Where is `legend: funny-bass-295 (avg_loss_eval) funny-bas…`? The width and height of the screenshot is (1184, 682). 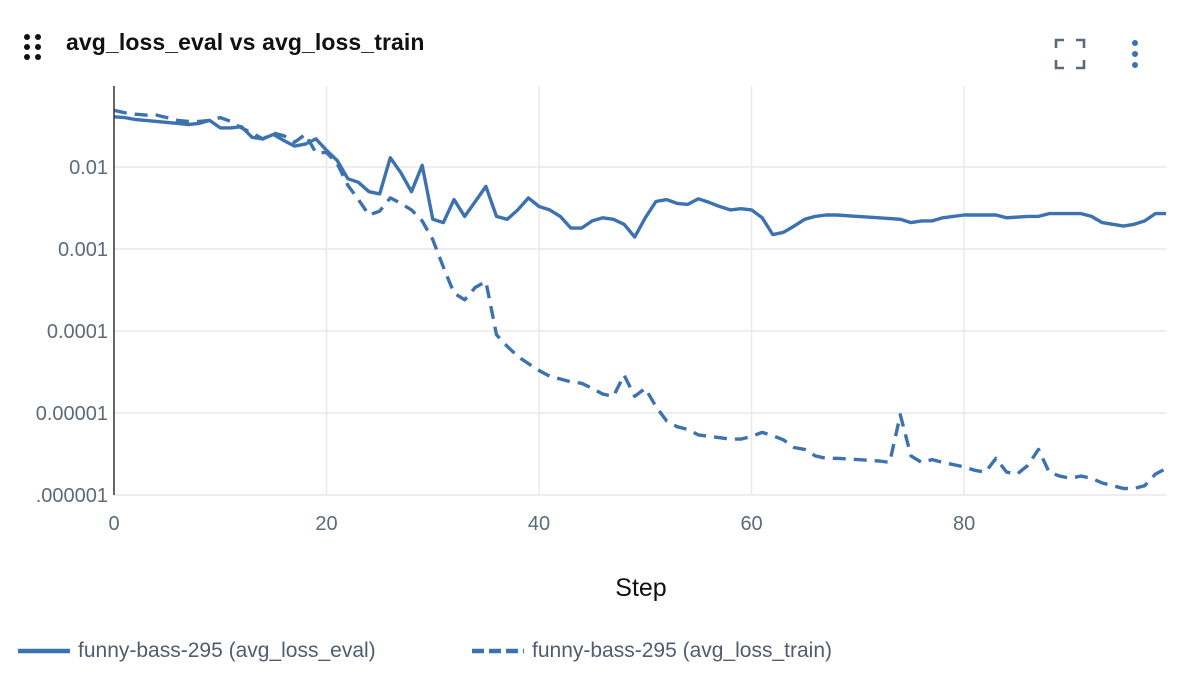
legend: funny-bass-295 (avg_loss_eval) funny-bas… is located at coordinates (592, 651).